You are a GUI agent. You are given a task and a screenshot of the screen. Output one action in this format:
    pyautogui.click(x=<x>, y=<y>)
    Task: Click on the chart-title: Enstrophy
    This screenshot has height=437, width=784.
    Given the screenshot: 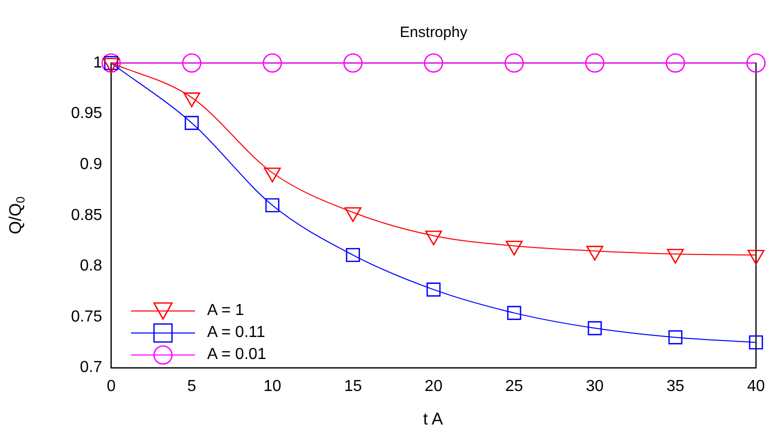 What is the action you would take?
    pyautogui.click(x=434, y=33)
    